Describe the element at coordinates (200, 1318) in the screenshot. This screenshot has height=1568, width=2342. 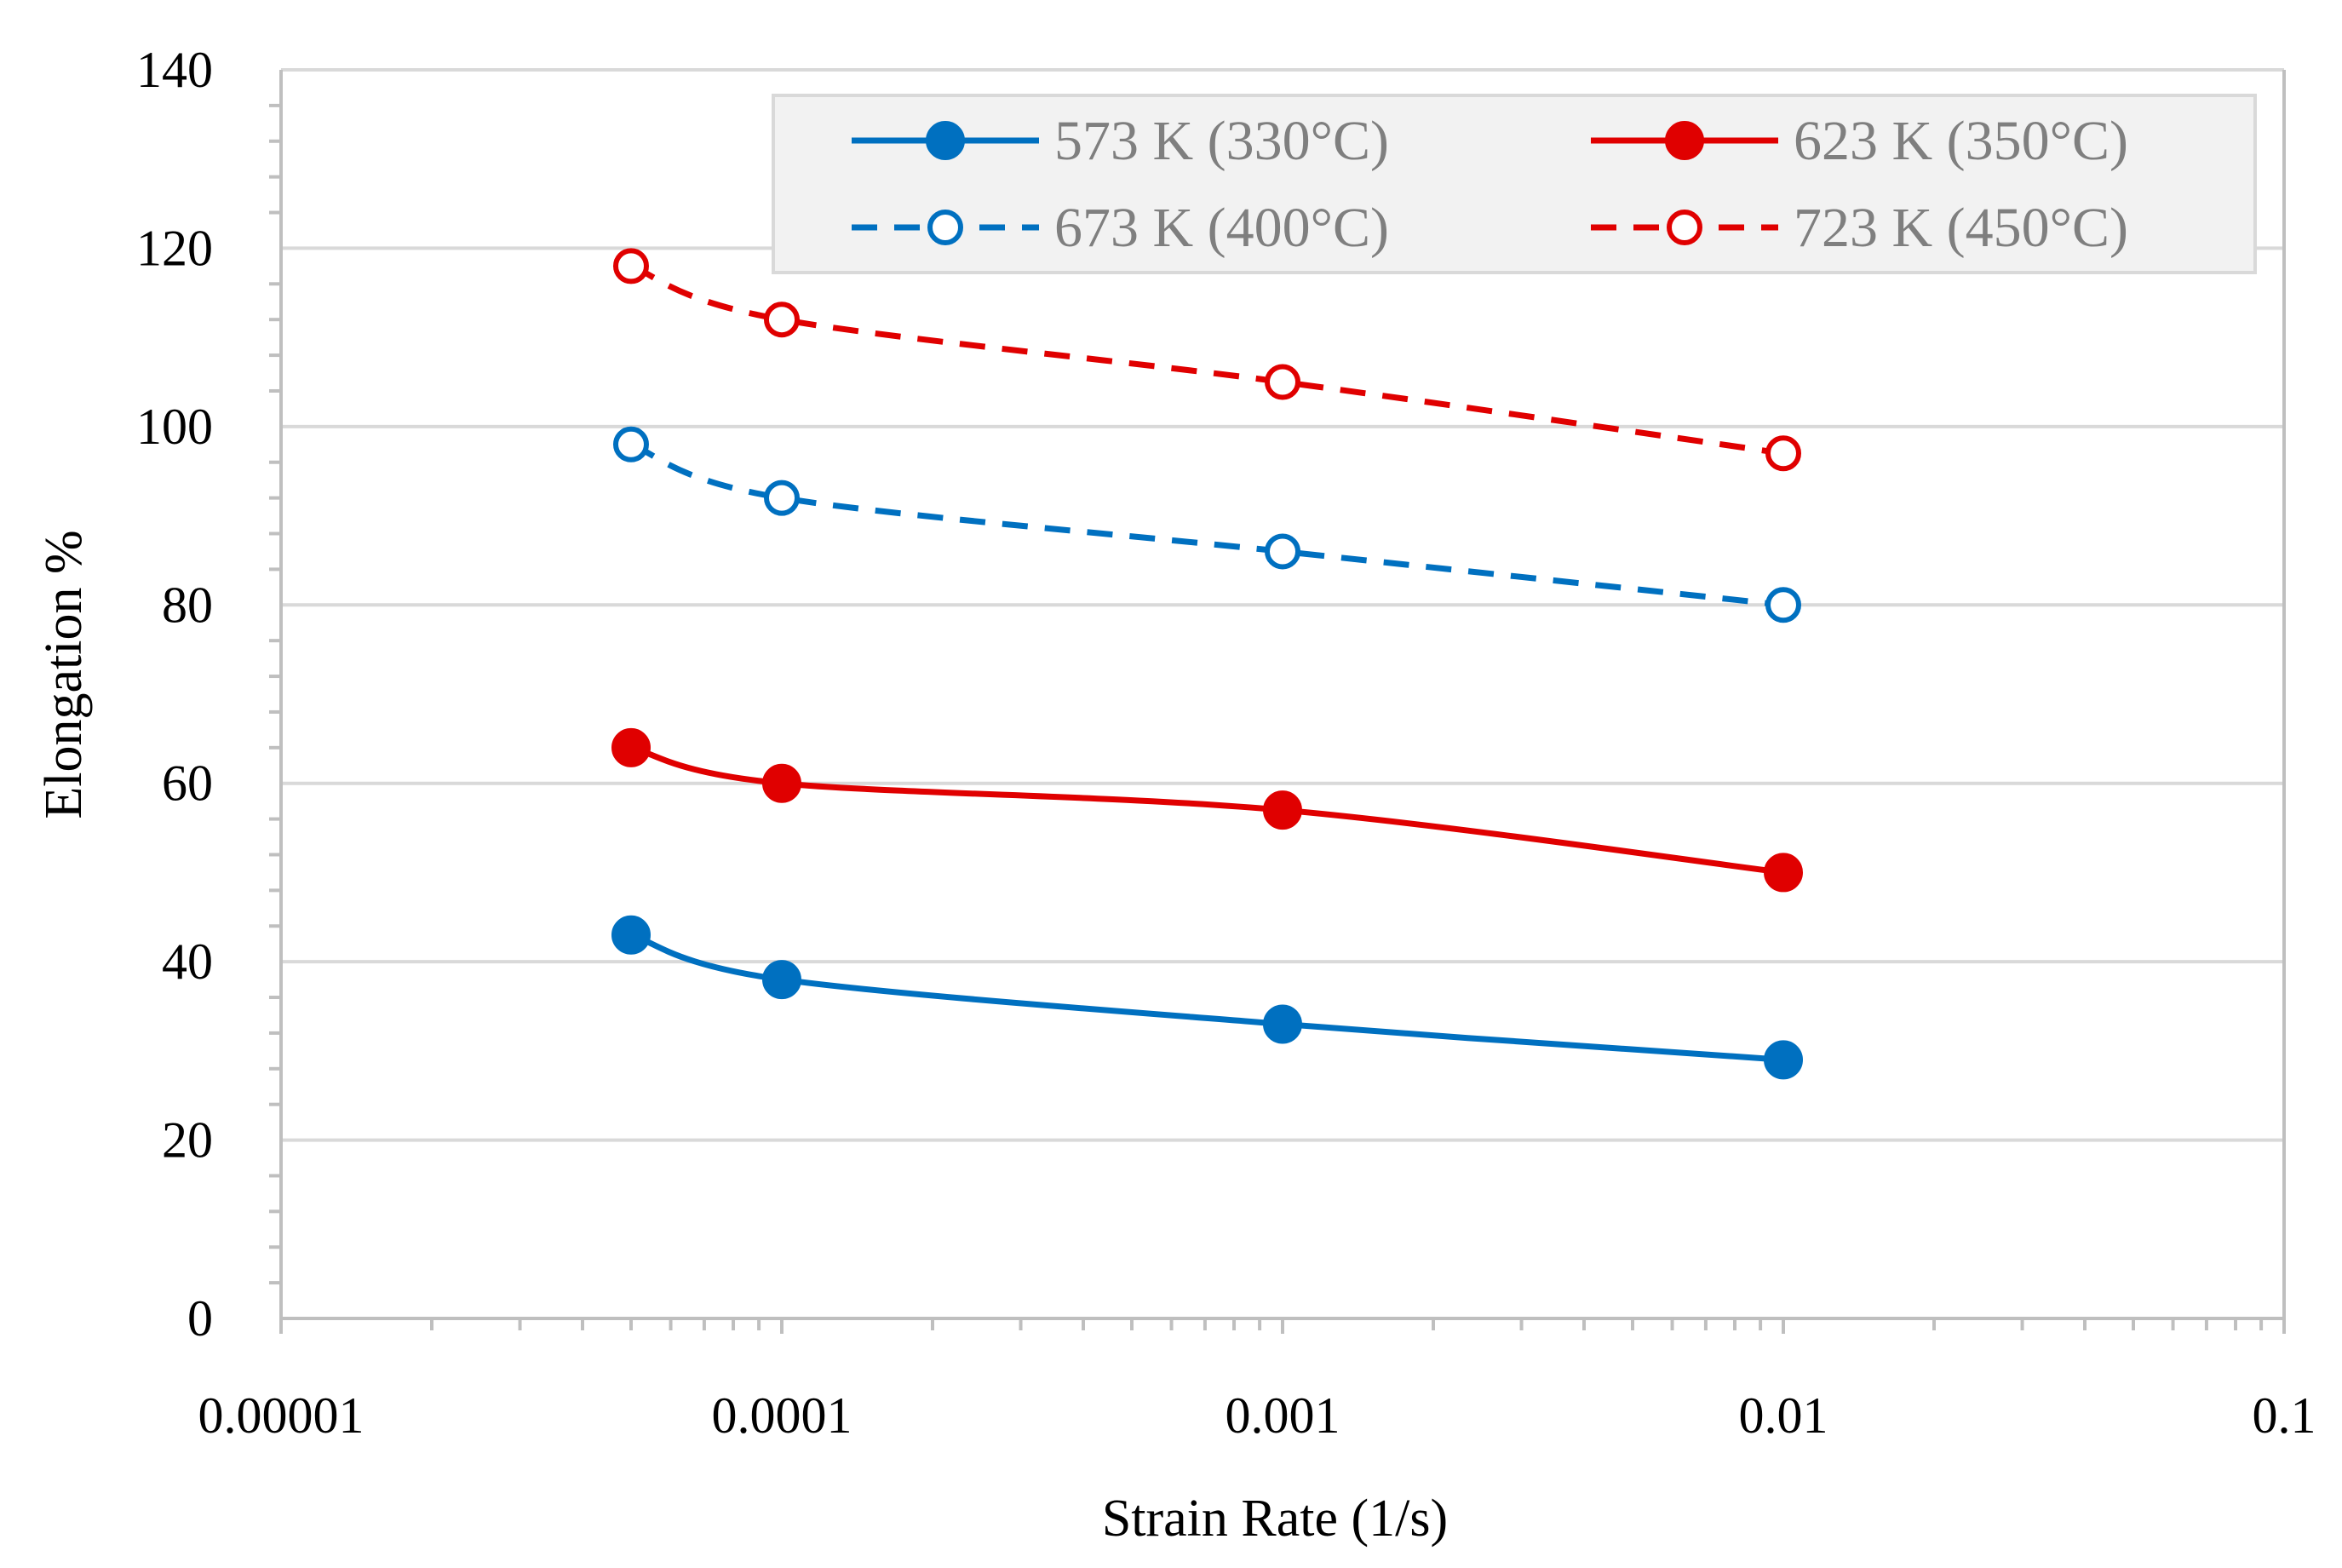
I see `y-tick-label: 0` at that location.